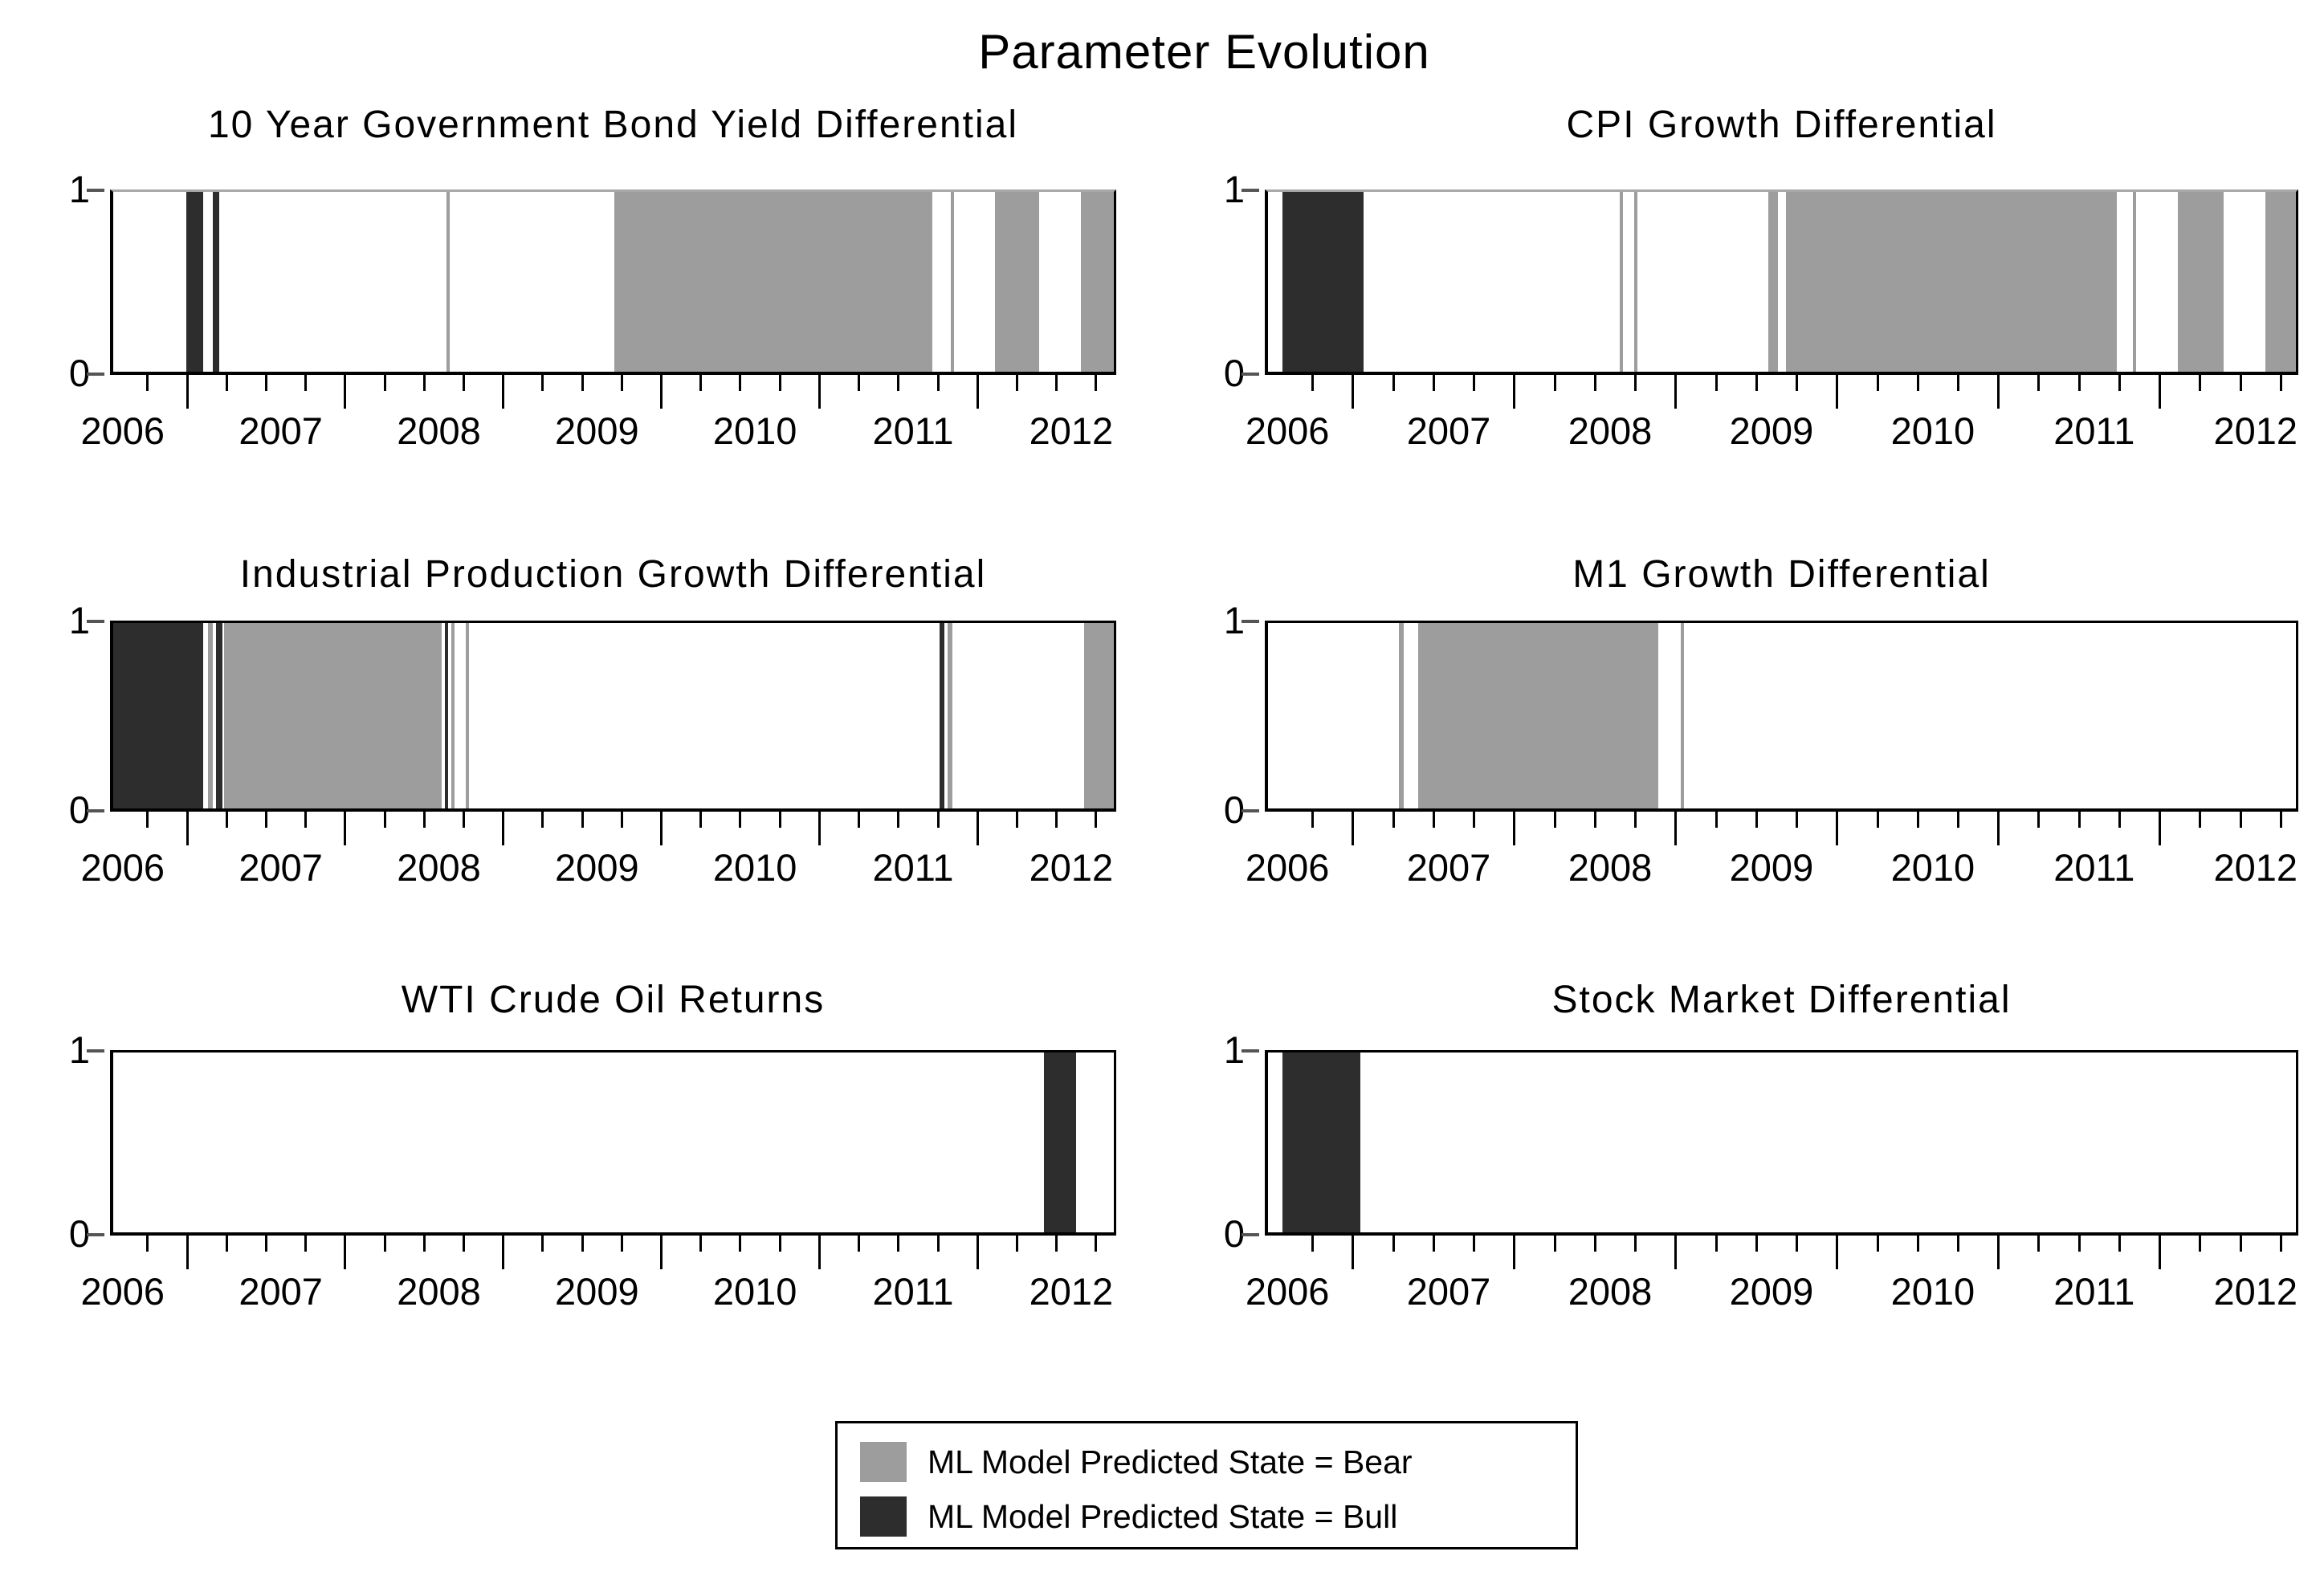 The width and height of the screenshot is (2324, 1588). What do you see at coordinates (884, 1462) in the screenshot?
I see `bear-color-swatch` at bounding box center [884, 1462].